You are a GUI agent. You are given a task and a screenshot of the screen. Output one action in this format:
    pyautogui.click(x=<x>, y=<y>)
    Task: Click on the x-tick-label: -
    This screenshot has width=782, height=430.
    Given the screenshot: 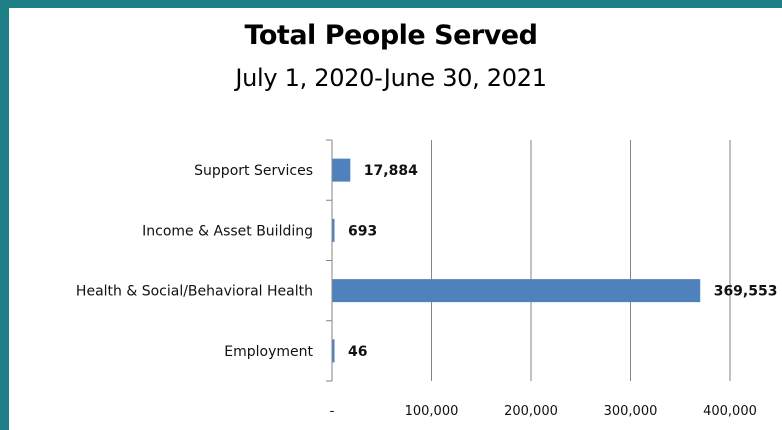 What is the action you would take?
    pyautogui.click(x=332, y=411)
    